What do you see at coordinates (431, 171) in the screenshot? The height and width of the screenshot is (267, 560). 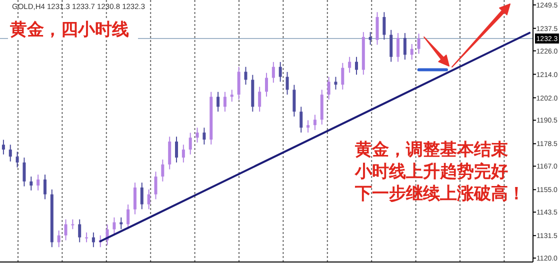 I see `annotation: 小时线上升趋势完好` at bounding box center [431, 171].